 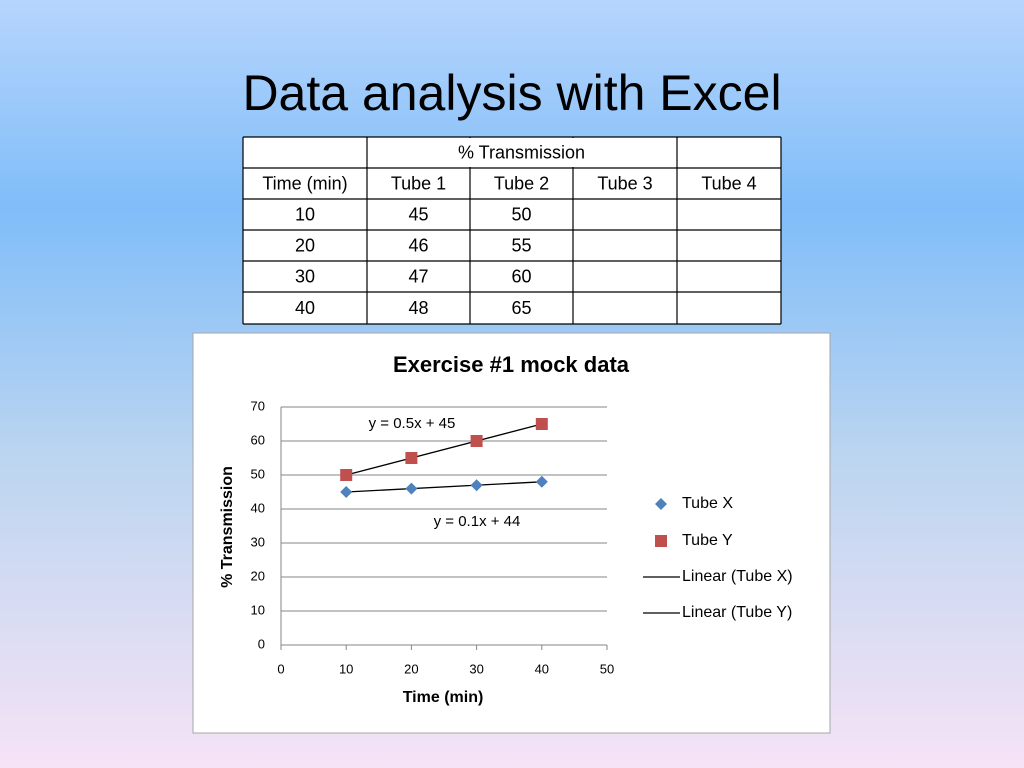 What do you see at coordinates (728, 183) in the screenshot?
I see `table-column-header: Tube 4` at bounding box center [728, 183].